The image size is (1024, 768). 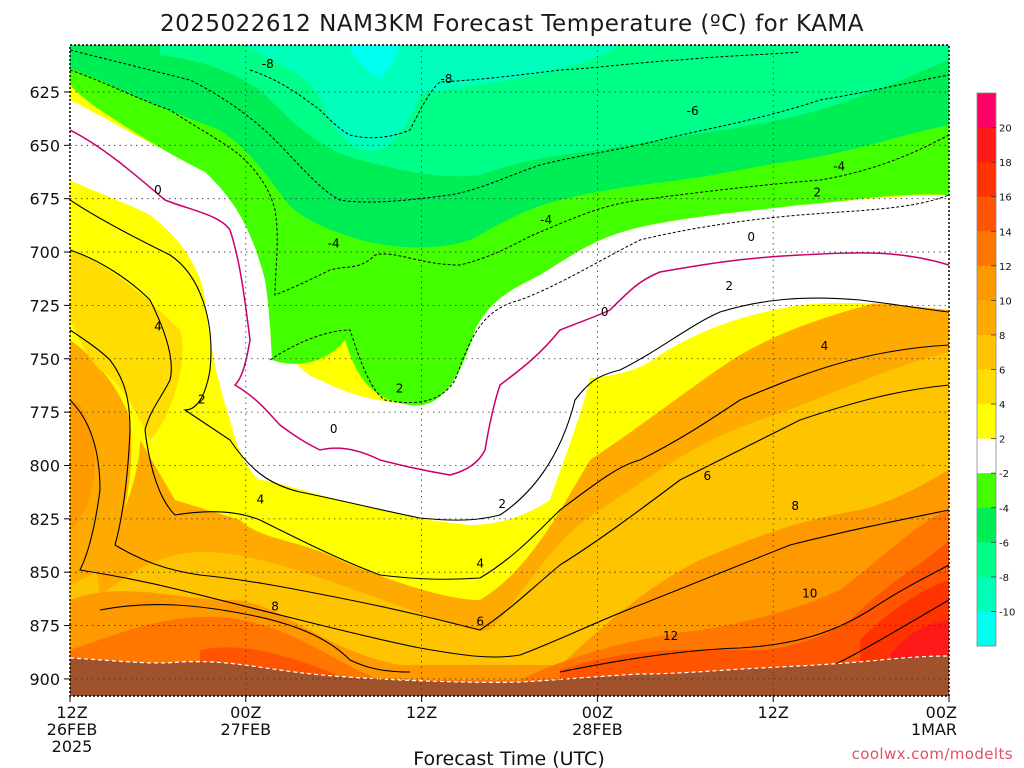 I want to click on colorbar-tick-label: -10, so click(x=1007, y=612).